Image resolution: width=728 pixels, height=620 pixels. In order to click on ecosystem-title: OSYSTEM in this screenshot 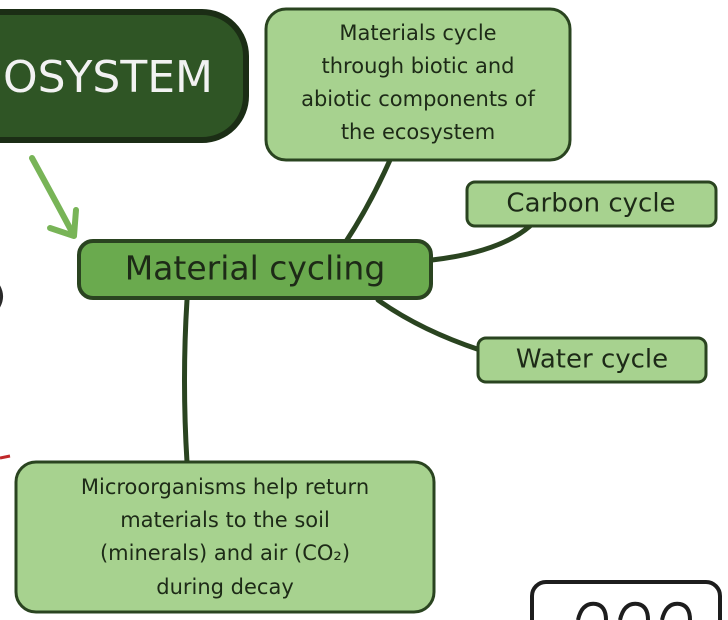, I will do `click(108, 77)`.